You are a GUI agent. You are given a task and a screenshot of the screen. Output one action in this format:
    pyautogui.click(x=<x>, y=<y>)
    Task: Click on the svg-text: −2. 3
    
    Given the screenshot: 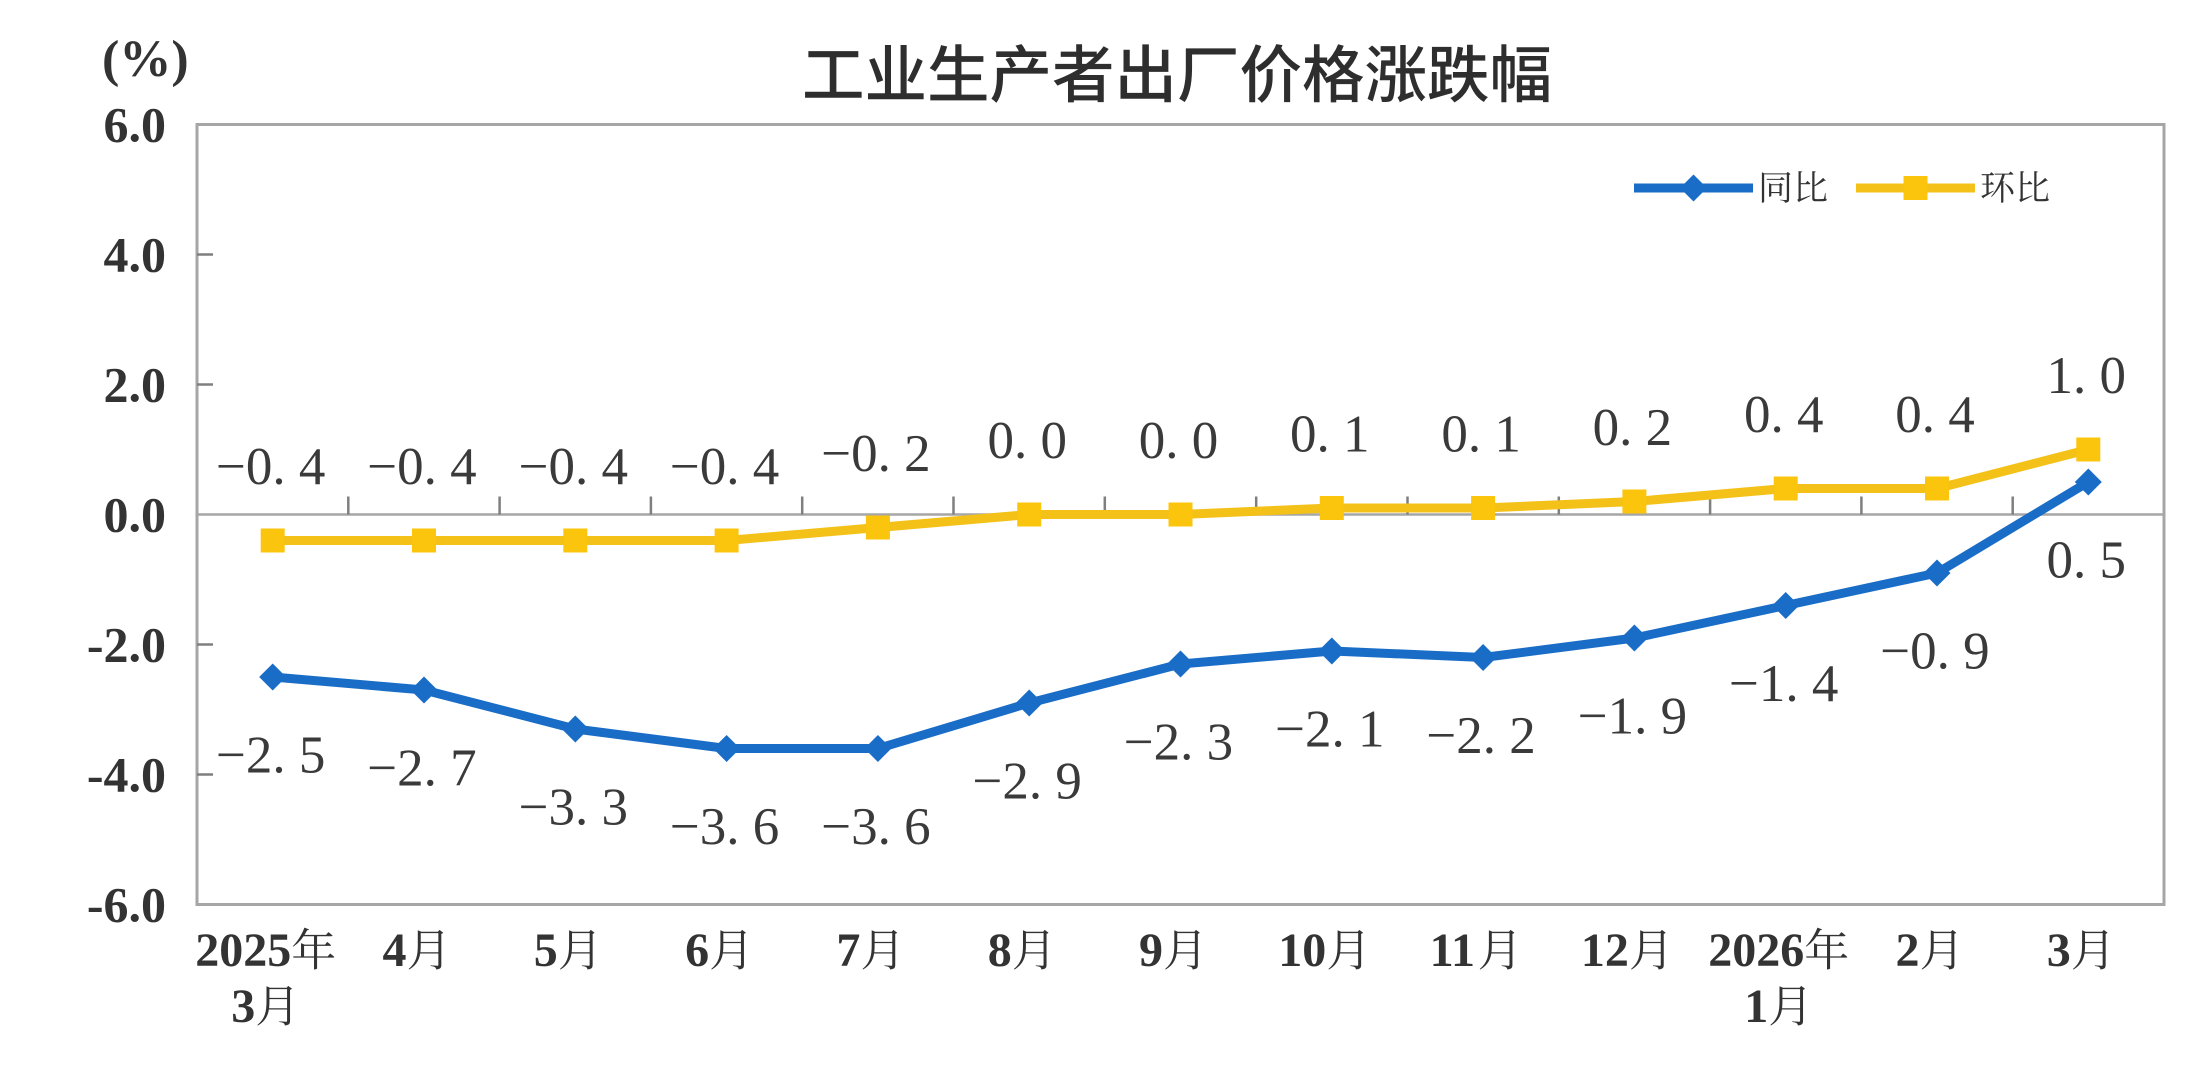 What is the action you would take?
    pyautogui.click(x=1178, y=743)
    